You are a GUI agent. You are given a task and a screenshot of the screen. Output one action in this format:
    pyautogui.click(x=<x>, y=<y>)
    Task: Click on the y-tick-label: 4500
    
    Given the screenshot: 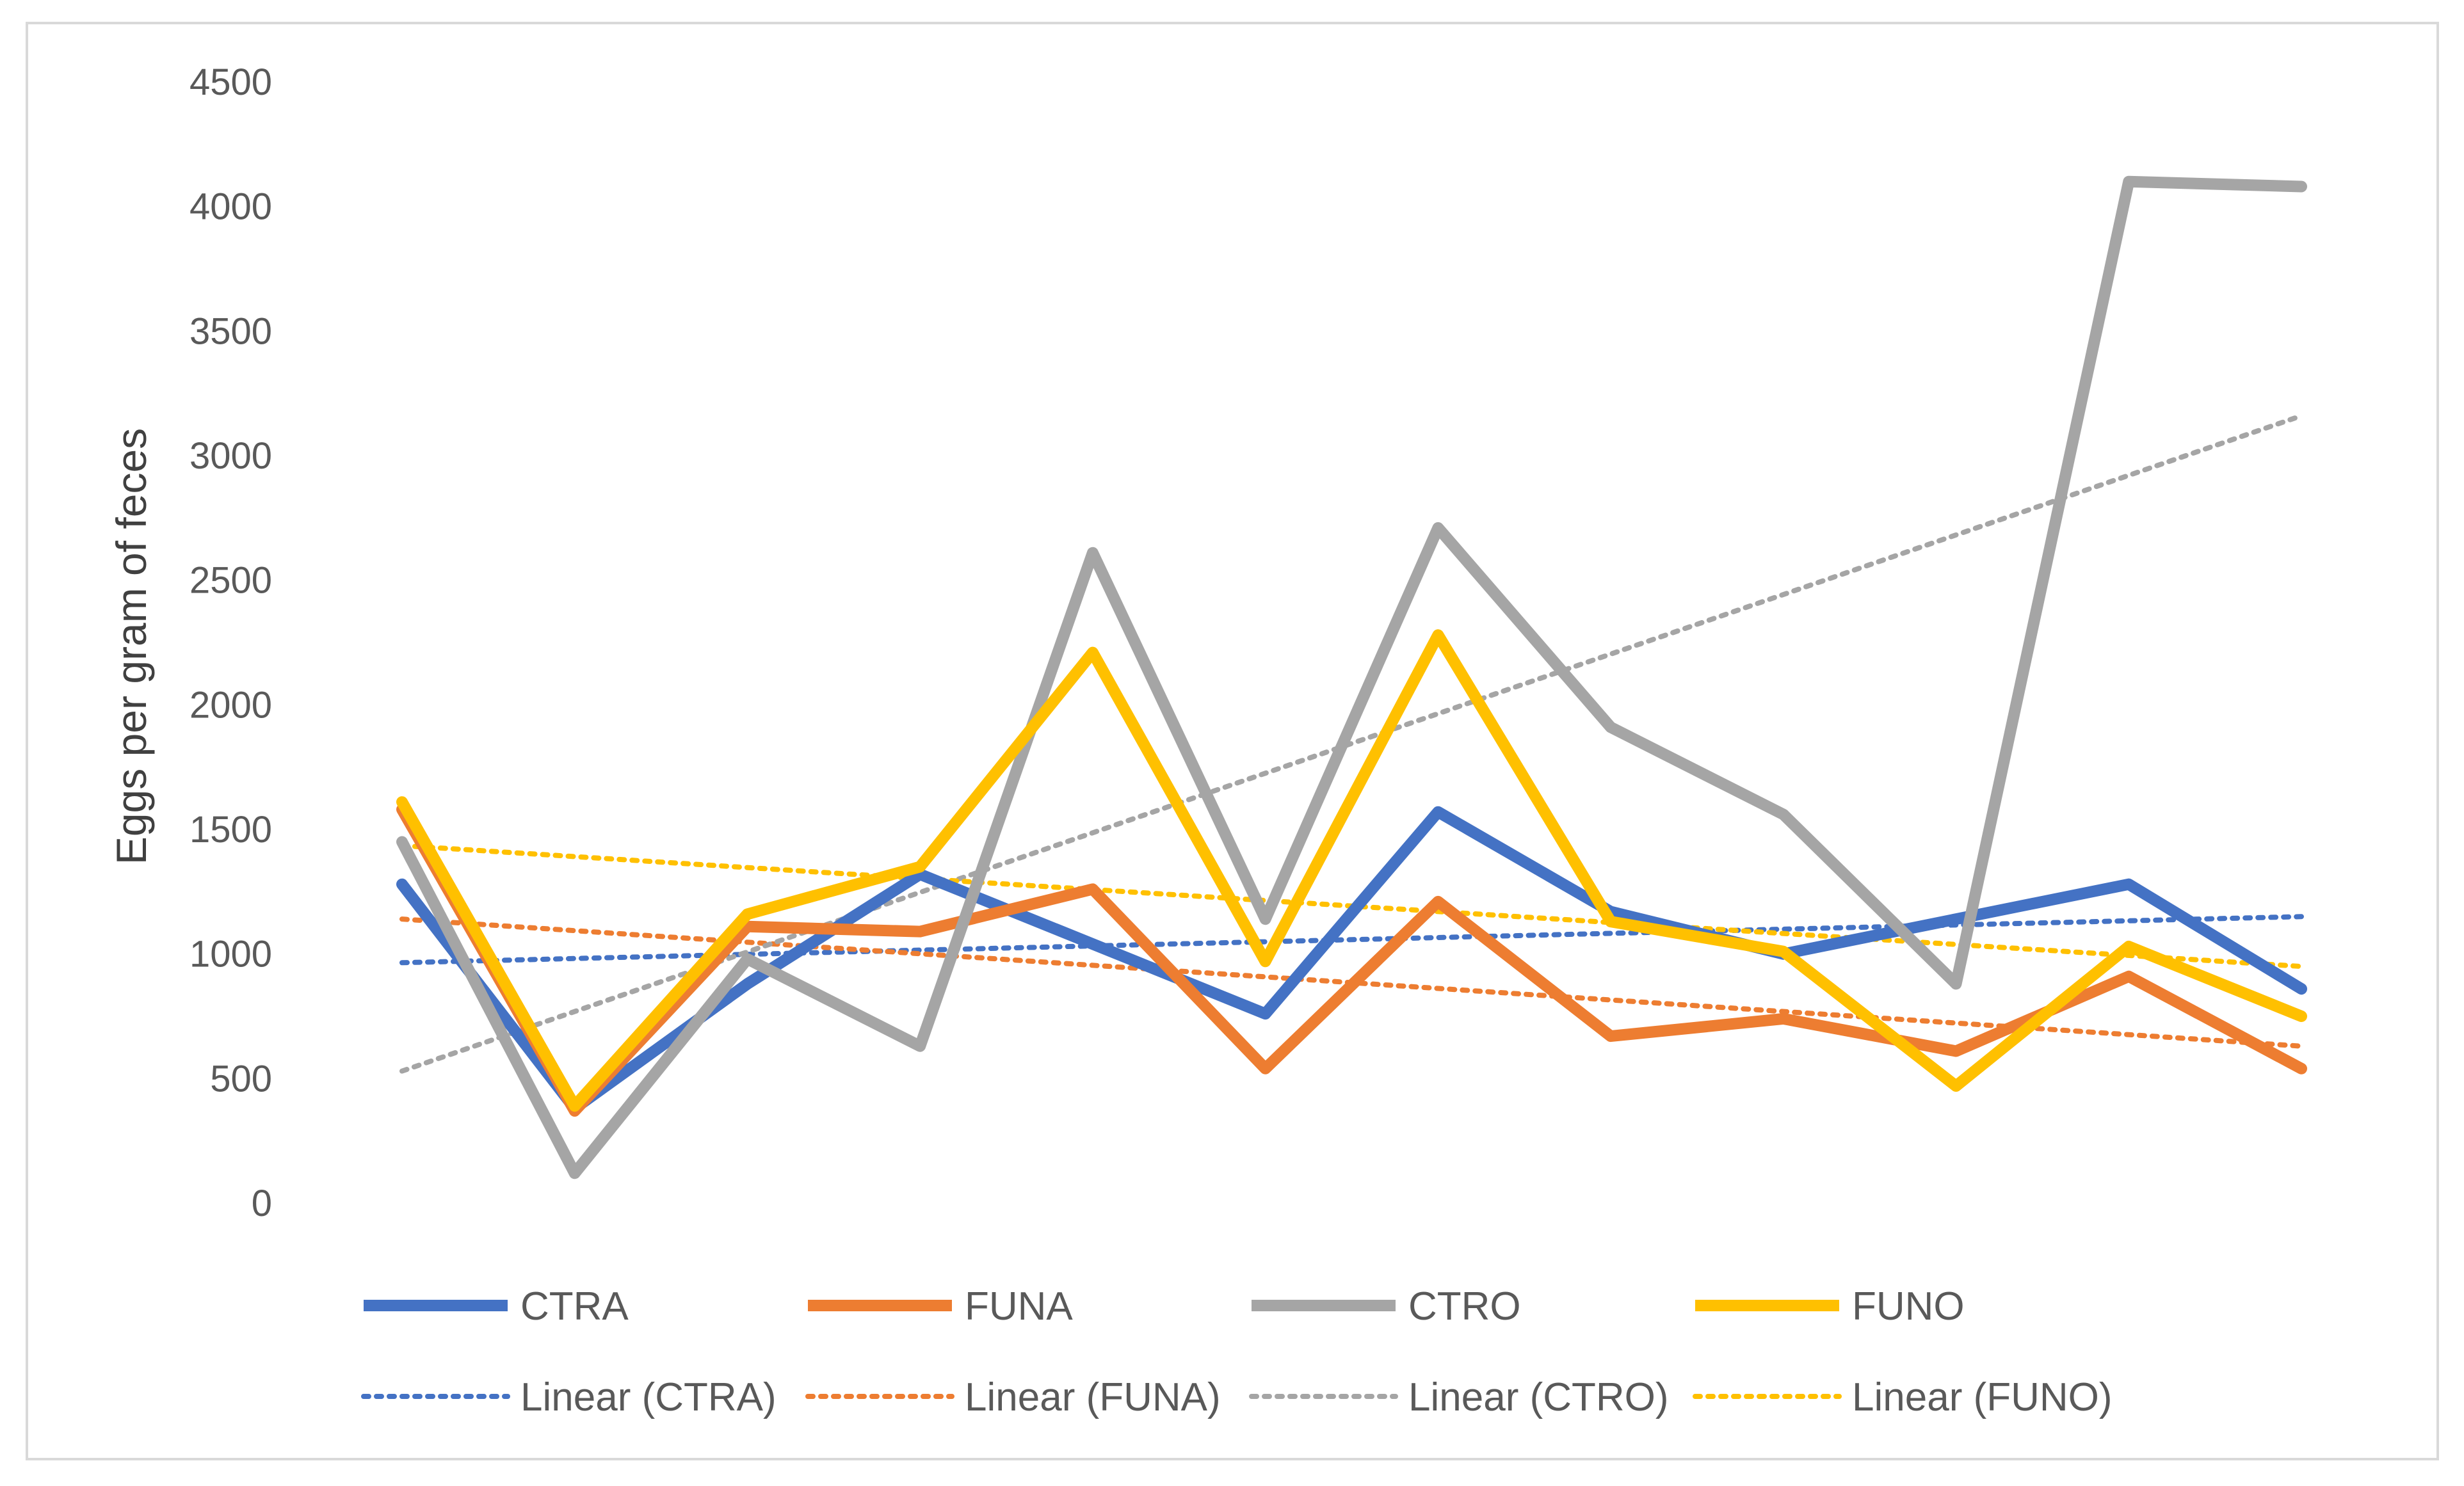 What is the action you would take?
    pyautogui.click(x=231, y=82)
    